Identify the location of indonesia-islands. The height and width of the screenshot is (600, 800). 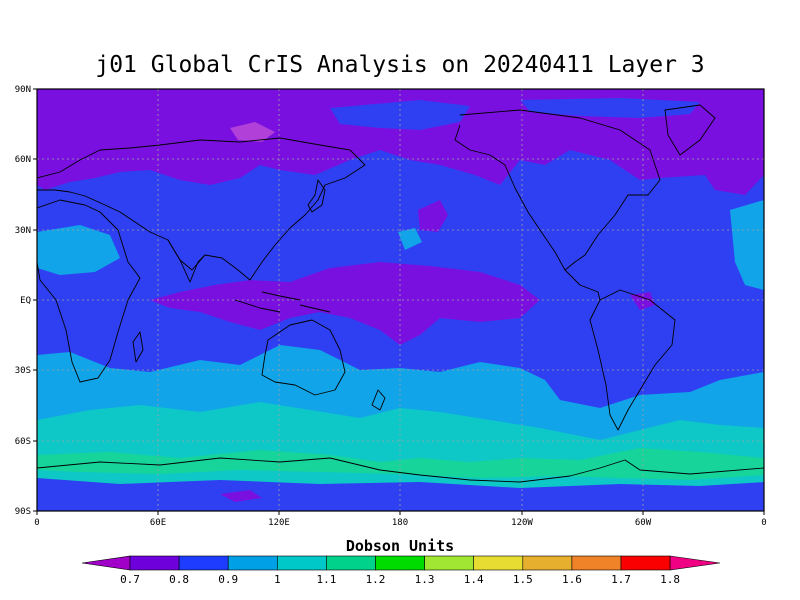
(282, 302).